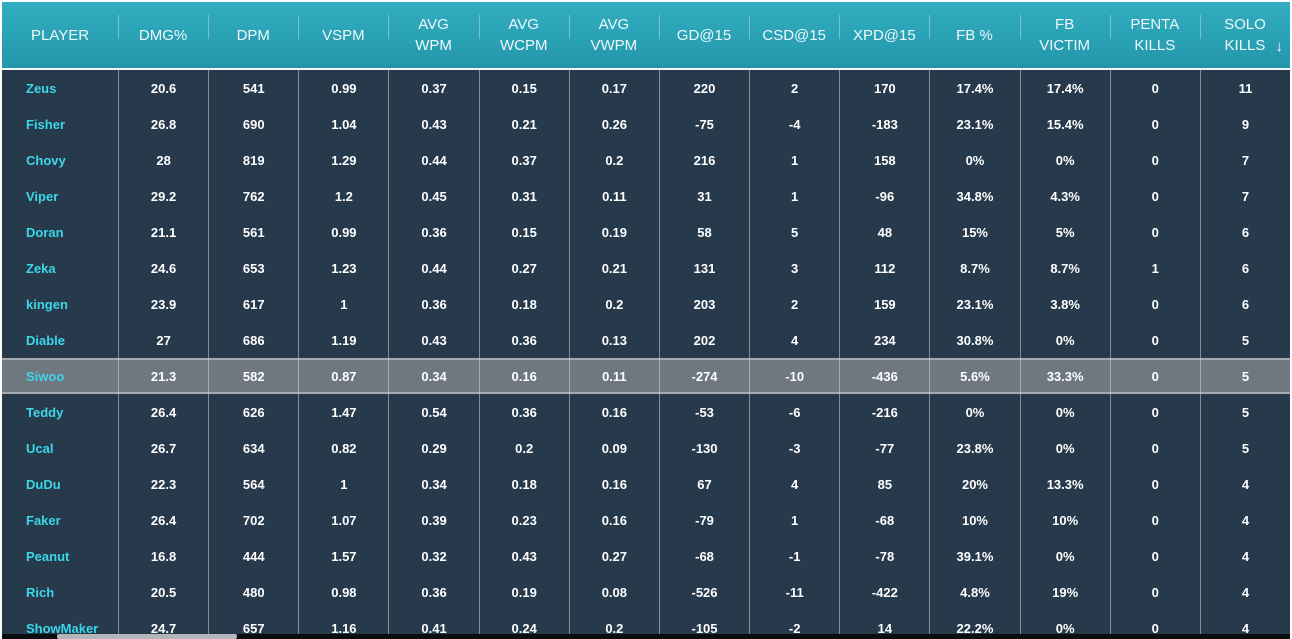 The width and height of the screenshot is (1292, 639). What do you see at coordinates (433, 160) in the screenshot?
I see `stat-cell-avg_wpm: 0.44` at bounding box center [433, 160].